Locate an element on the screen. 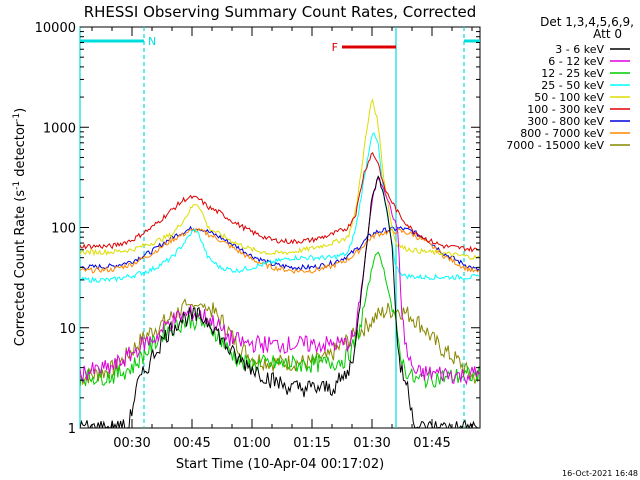 The height and width of the screenshot is (480, 640). y-tick-label: 10000 is located at coordinates (55, 28).